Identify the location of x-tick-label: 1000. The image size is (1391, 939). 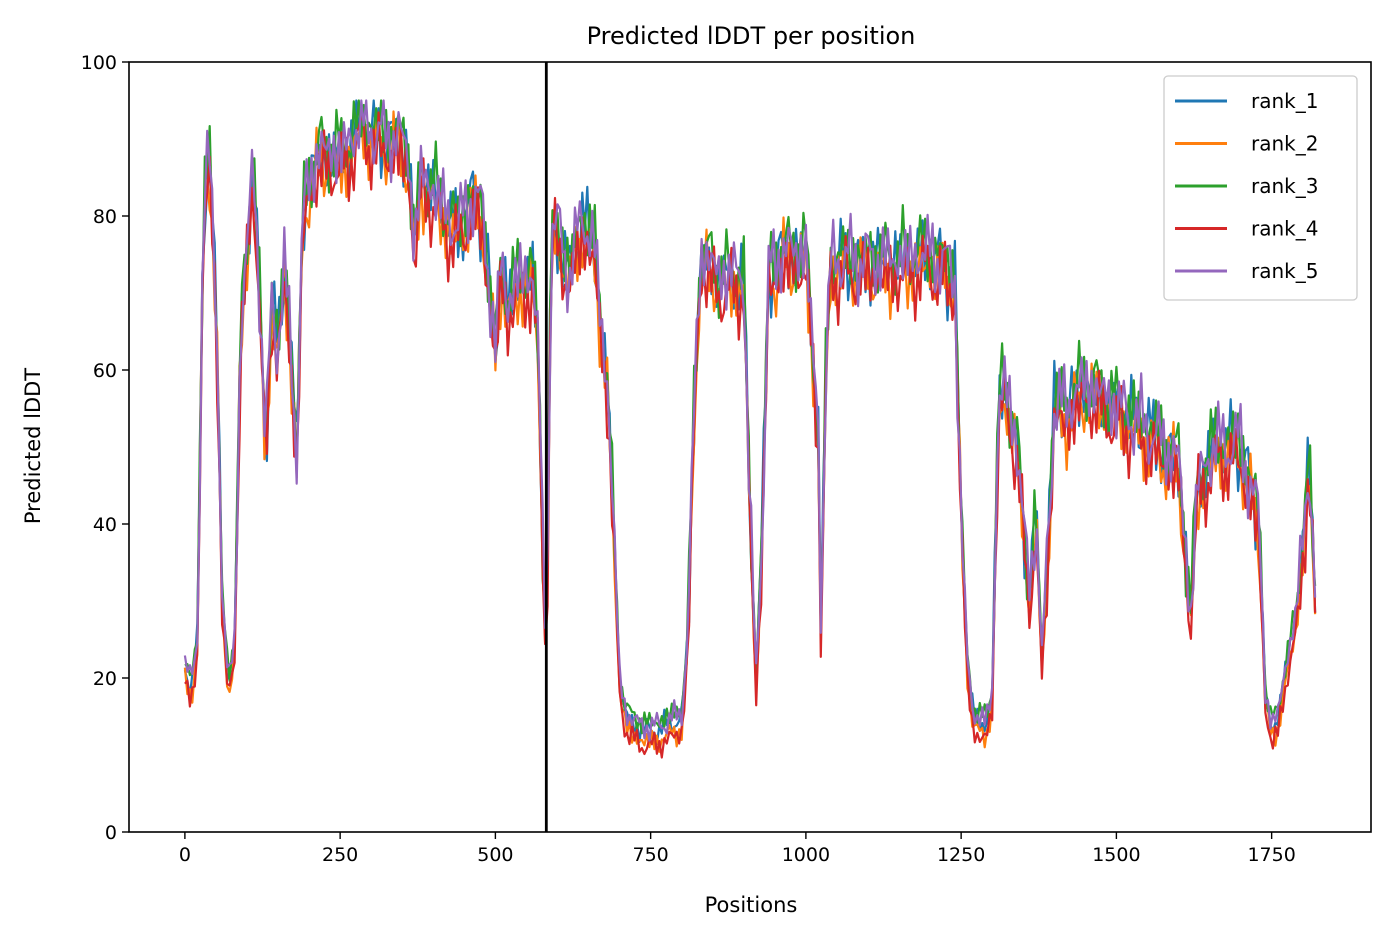
(806, 855).